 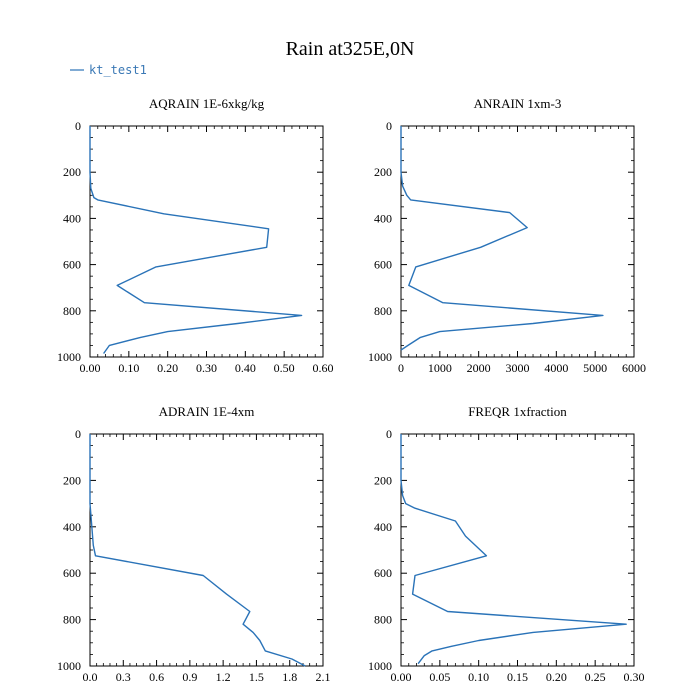 What do you see at coordinates (189, 677) in the screenshot?
I see `x-tick-label: 0.9` at bounding box center [189, 677].